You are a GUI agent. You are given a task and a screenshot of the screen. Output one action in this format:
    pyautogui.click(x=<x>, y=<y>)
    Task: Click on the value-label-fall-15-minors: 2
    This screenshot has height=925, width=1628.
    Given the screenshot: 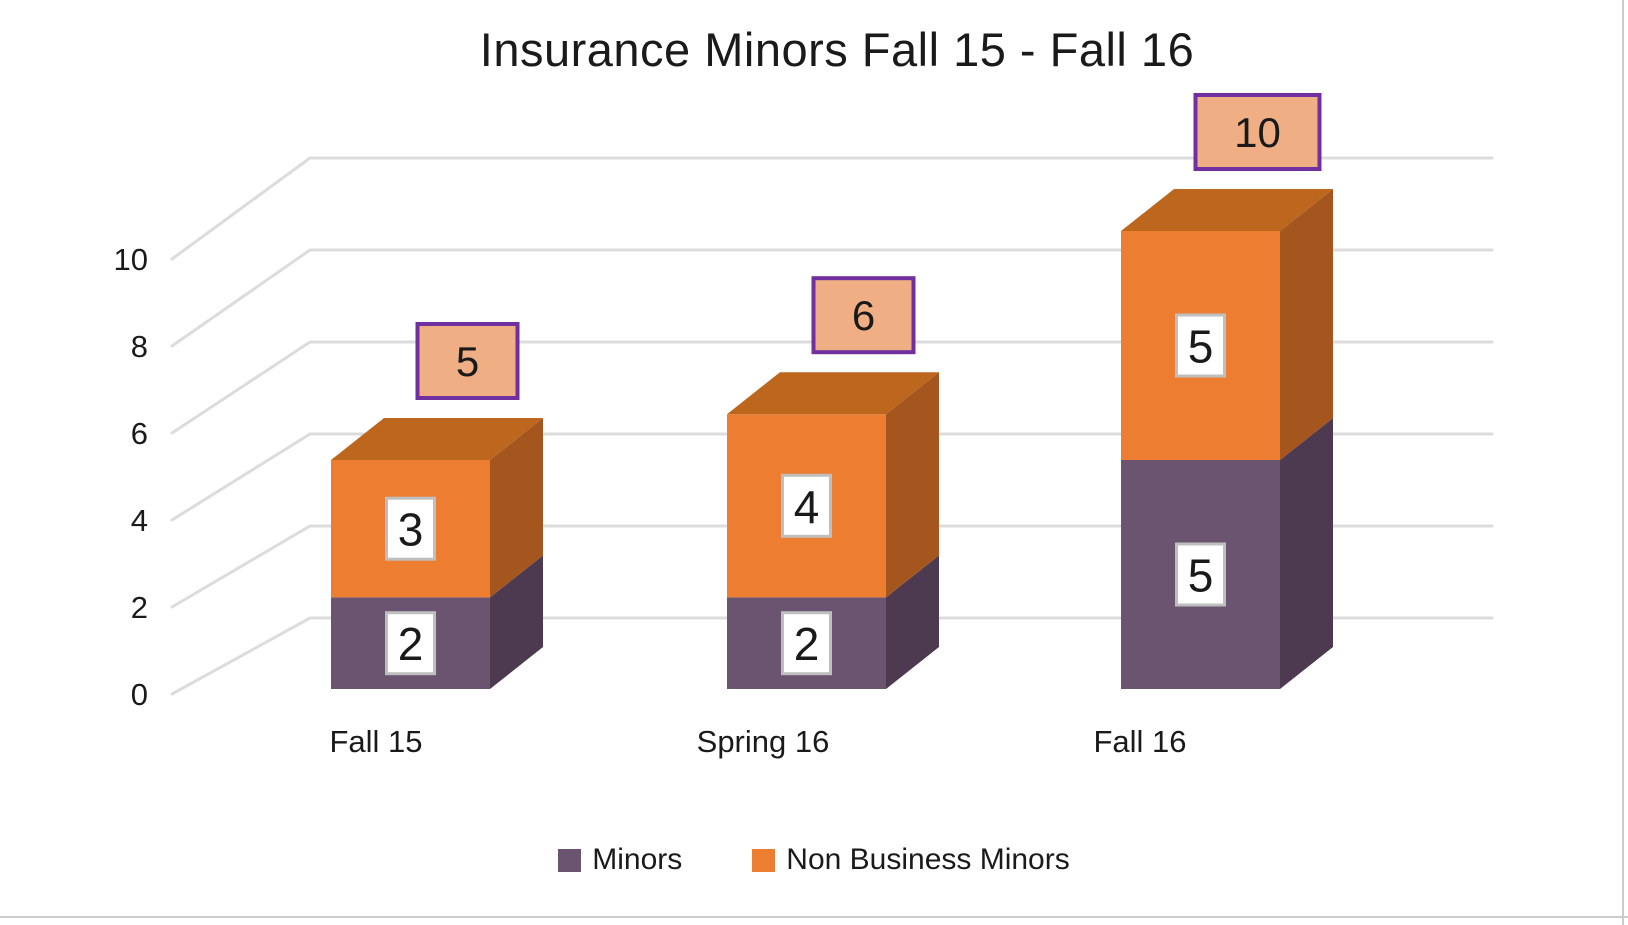 What is the action you would take?
    pyautogui.click(x=411, y=644)
    